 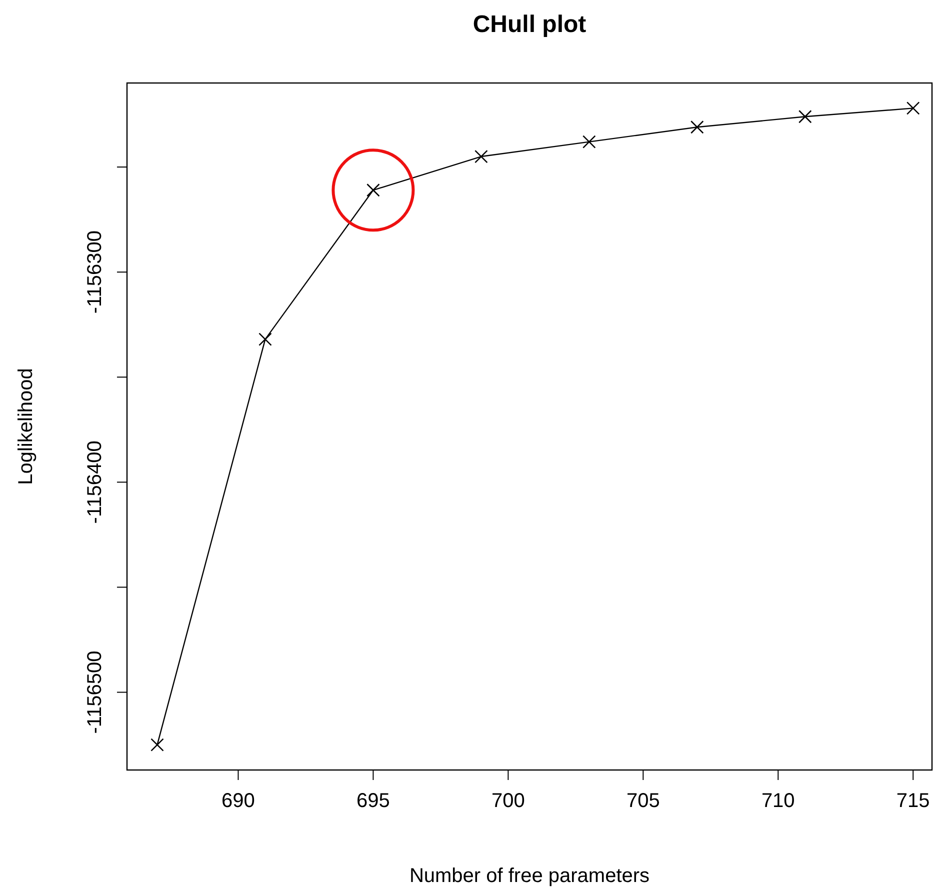 I want to click on y-tick-label: -1156400, so click(x=95, y=482).